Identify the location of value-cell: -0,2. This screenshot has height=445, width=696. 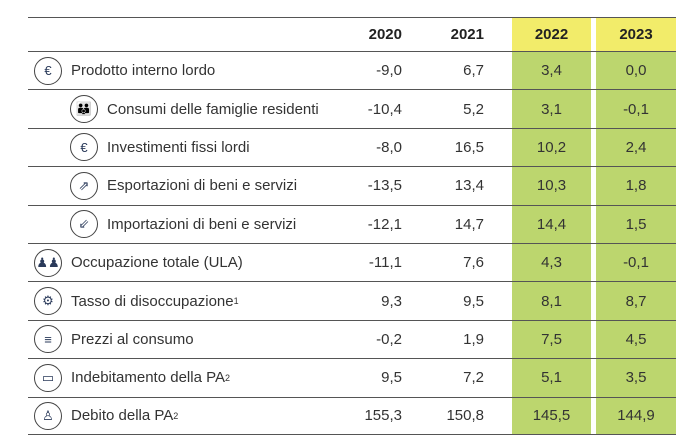
(389, 339).